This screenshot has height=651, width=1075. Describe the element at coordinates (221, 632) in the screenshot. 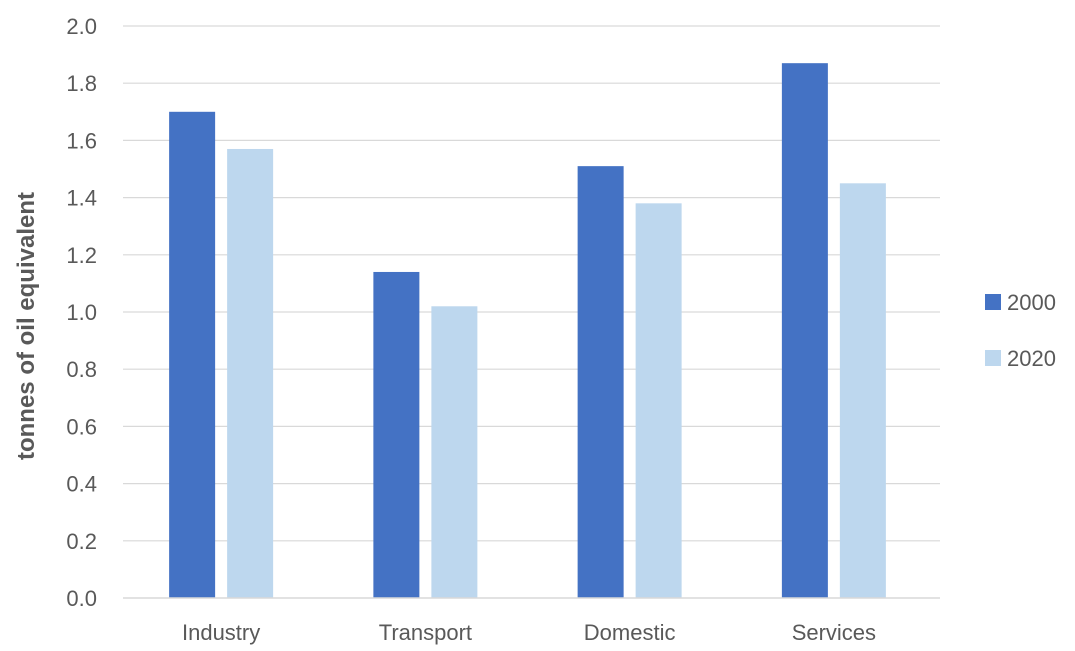

I see `x-category-label: Industry` at that location.